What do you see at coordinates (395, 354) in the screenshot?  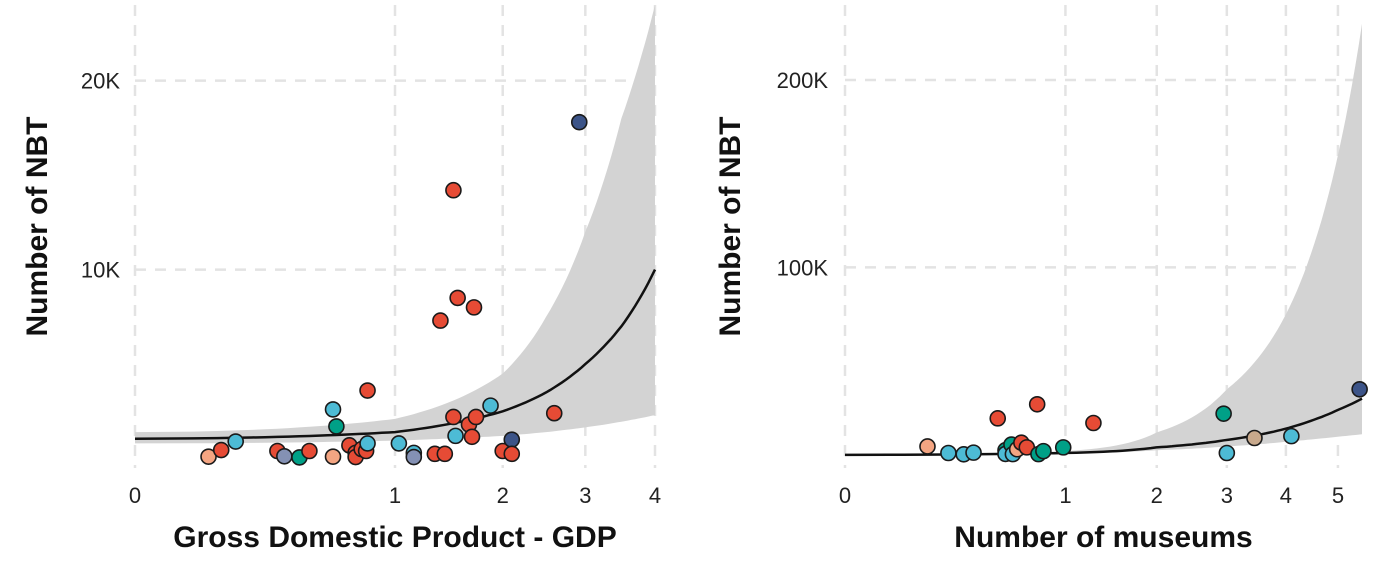 I see `gdp-fit-line` at bounding box center [395, 354].